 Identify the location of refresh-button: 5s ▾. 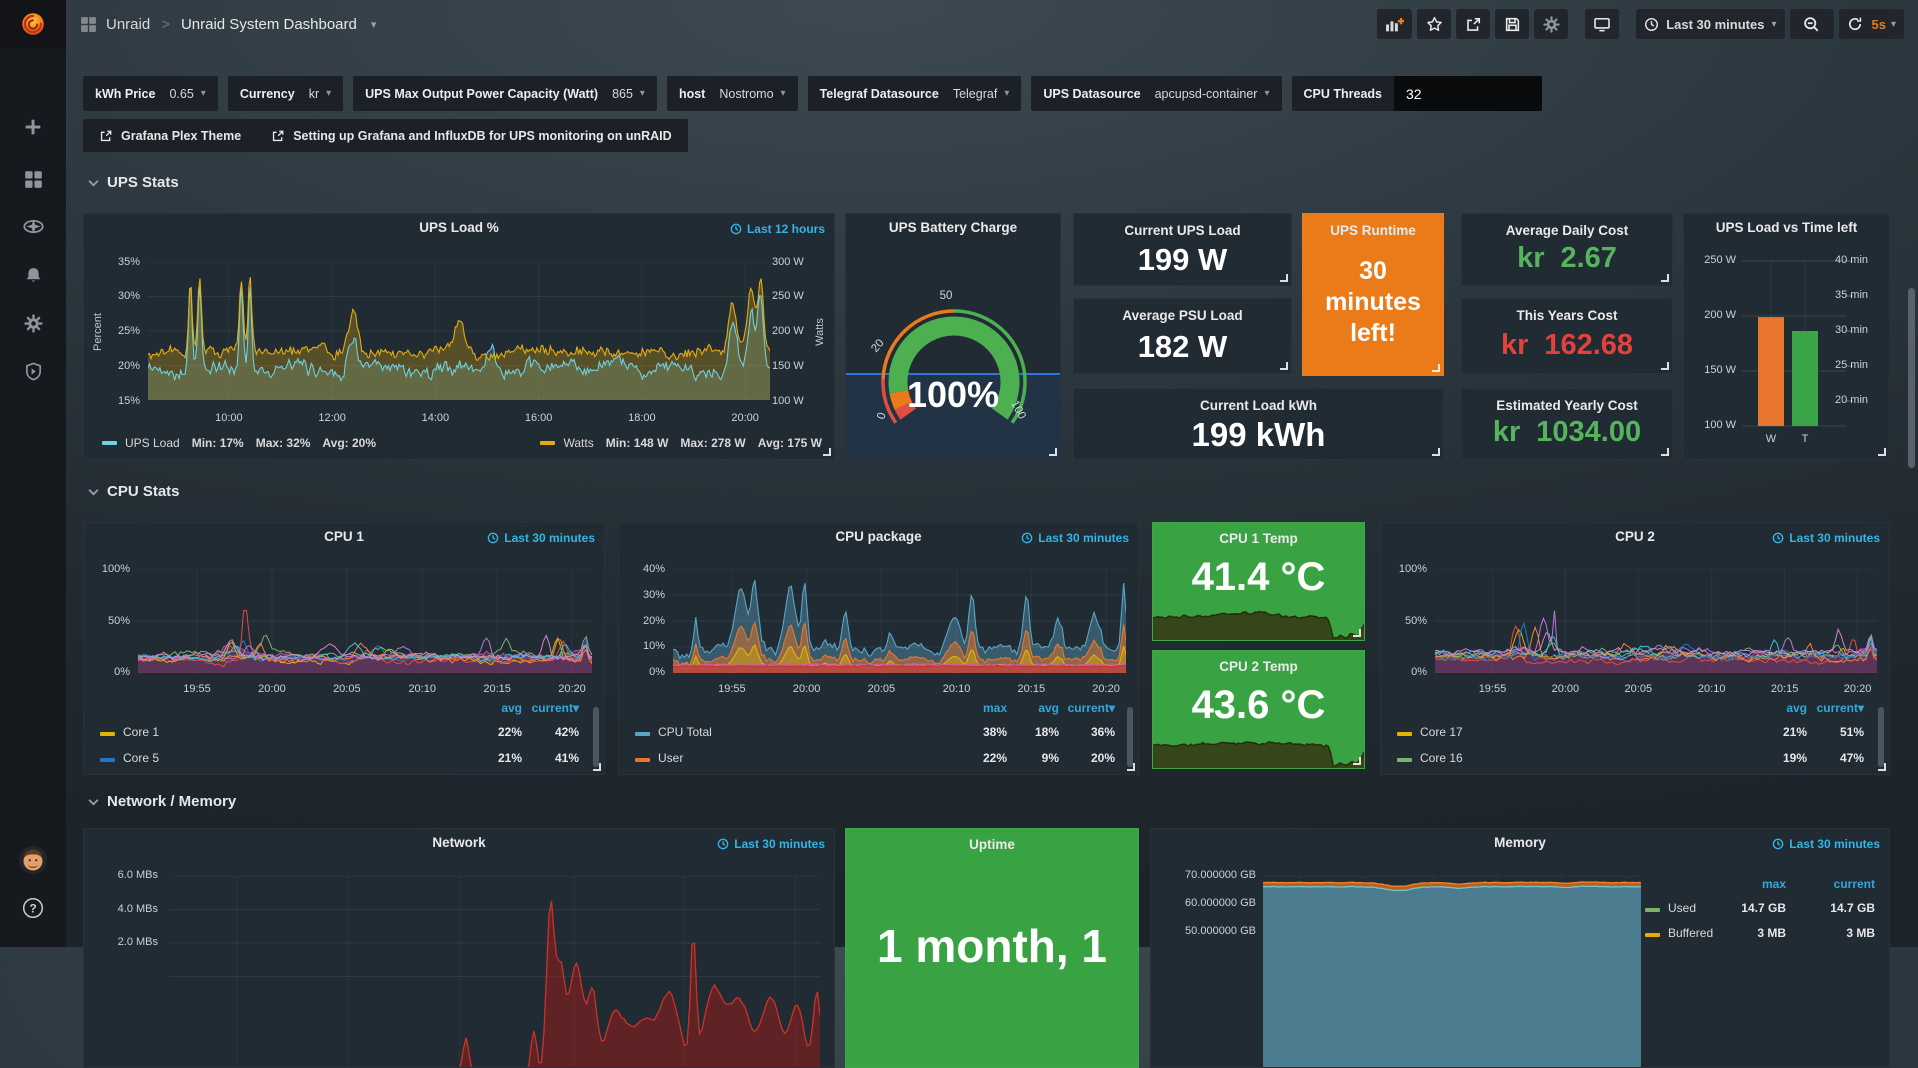
(1871, 24).